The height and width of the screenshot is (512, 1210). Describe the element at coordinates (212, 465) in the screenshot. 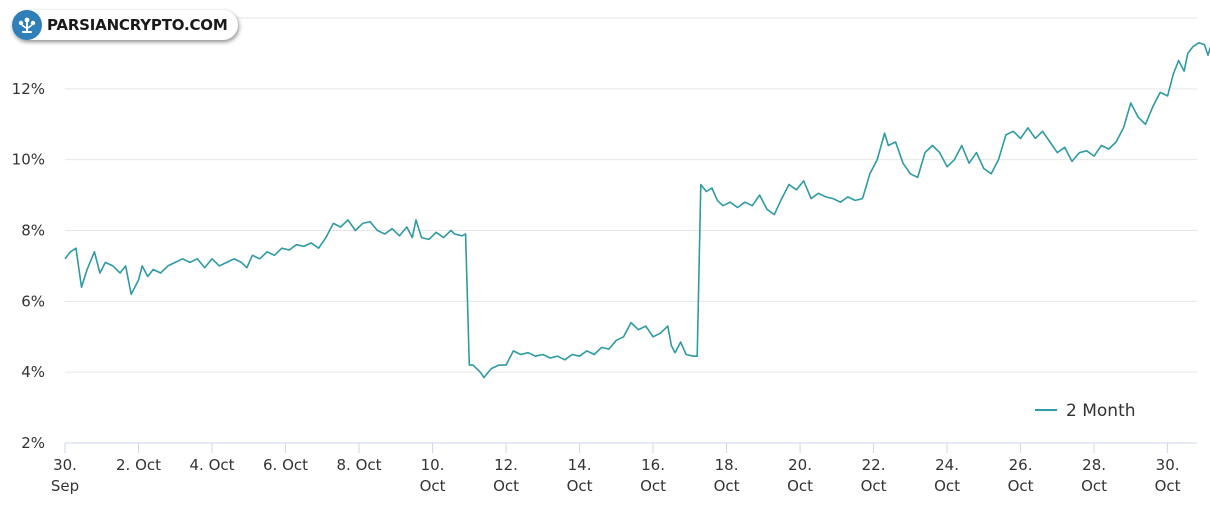

I see `x-tick-label: 4. Oct` at that location.